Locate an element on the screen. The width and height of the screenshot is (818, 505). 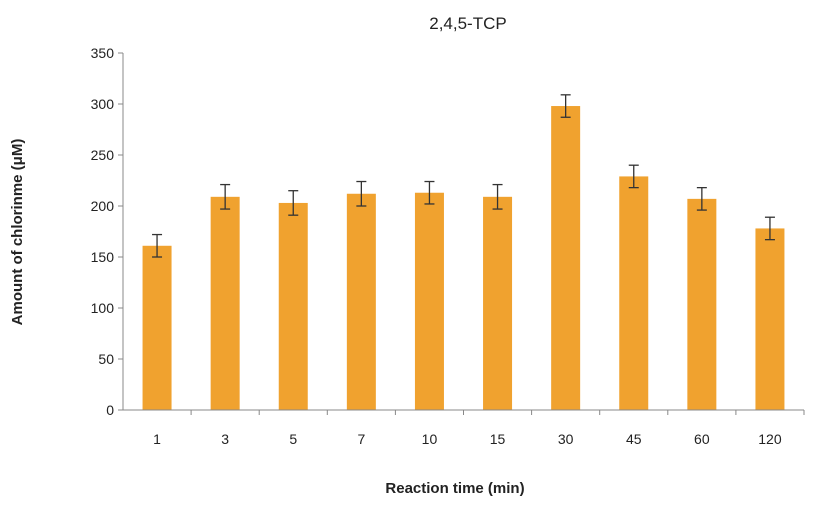
y-tick-label: 350 is located at coordinates (103, 53).